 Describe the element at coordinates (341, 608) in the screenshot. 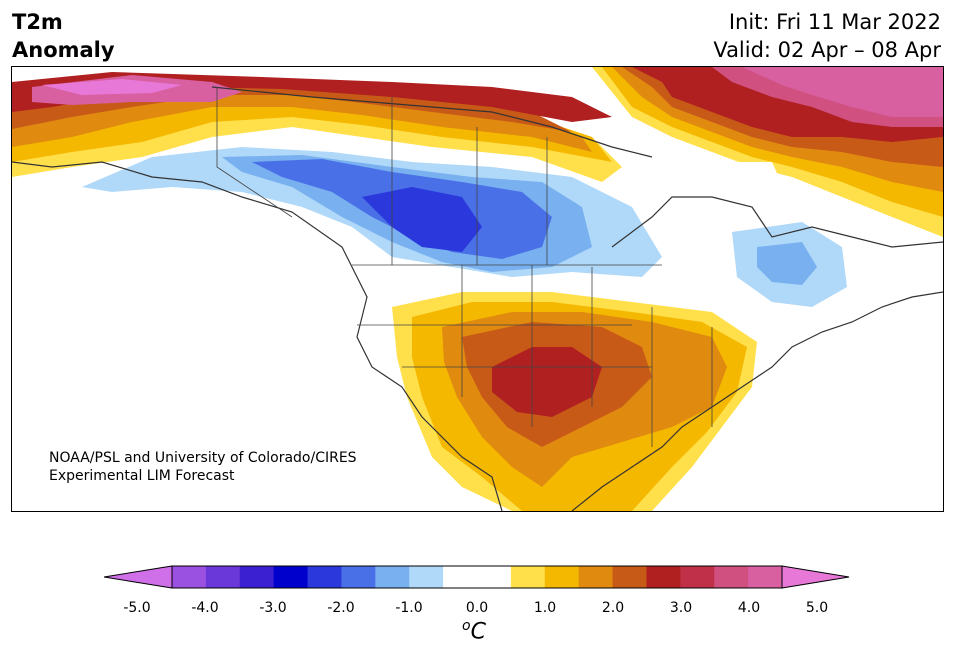

I see `colorbar-tick-label: -2.0` at that location.